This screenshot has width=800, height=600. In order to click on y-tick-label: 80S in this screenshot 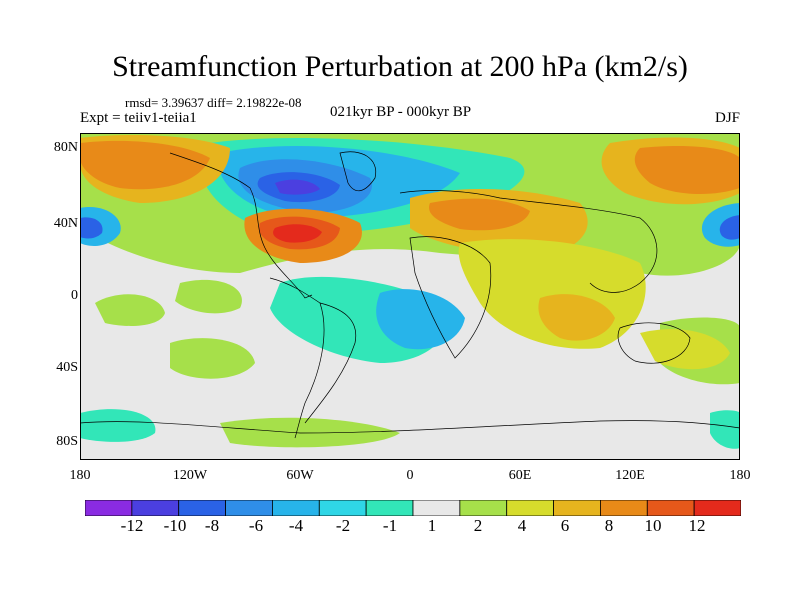, I will do `click(67, 441)`.